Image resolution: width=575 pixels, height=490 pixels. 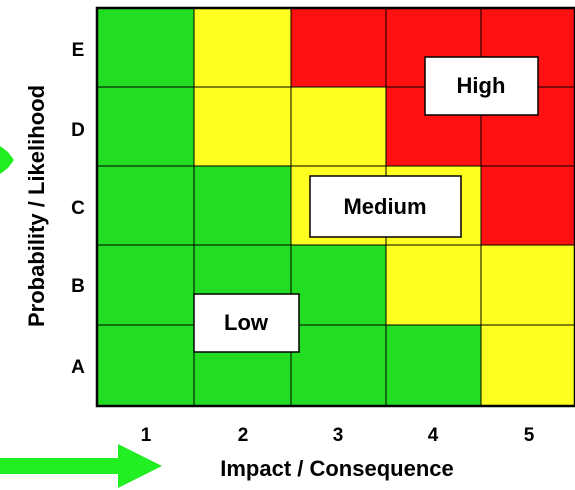 I want to click on matrix-cell-e2, so click(x=242, y=47).